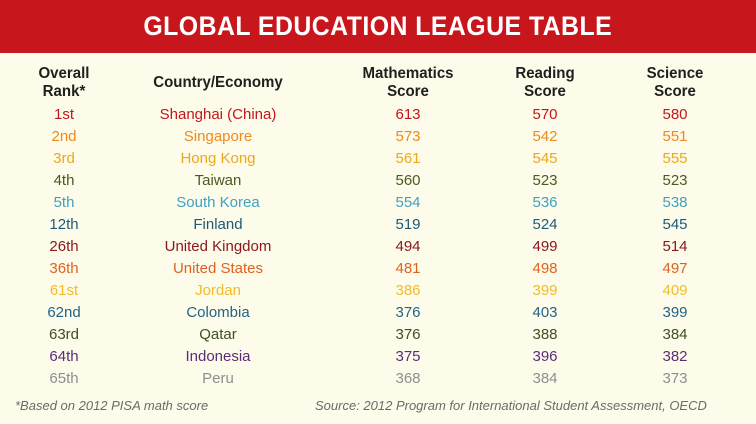 This screenshot has height=424, width=756. I want to click on table-row: 4th Taiwan 560 523 523, so click(378, 181).